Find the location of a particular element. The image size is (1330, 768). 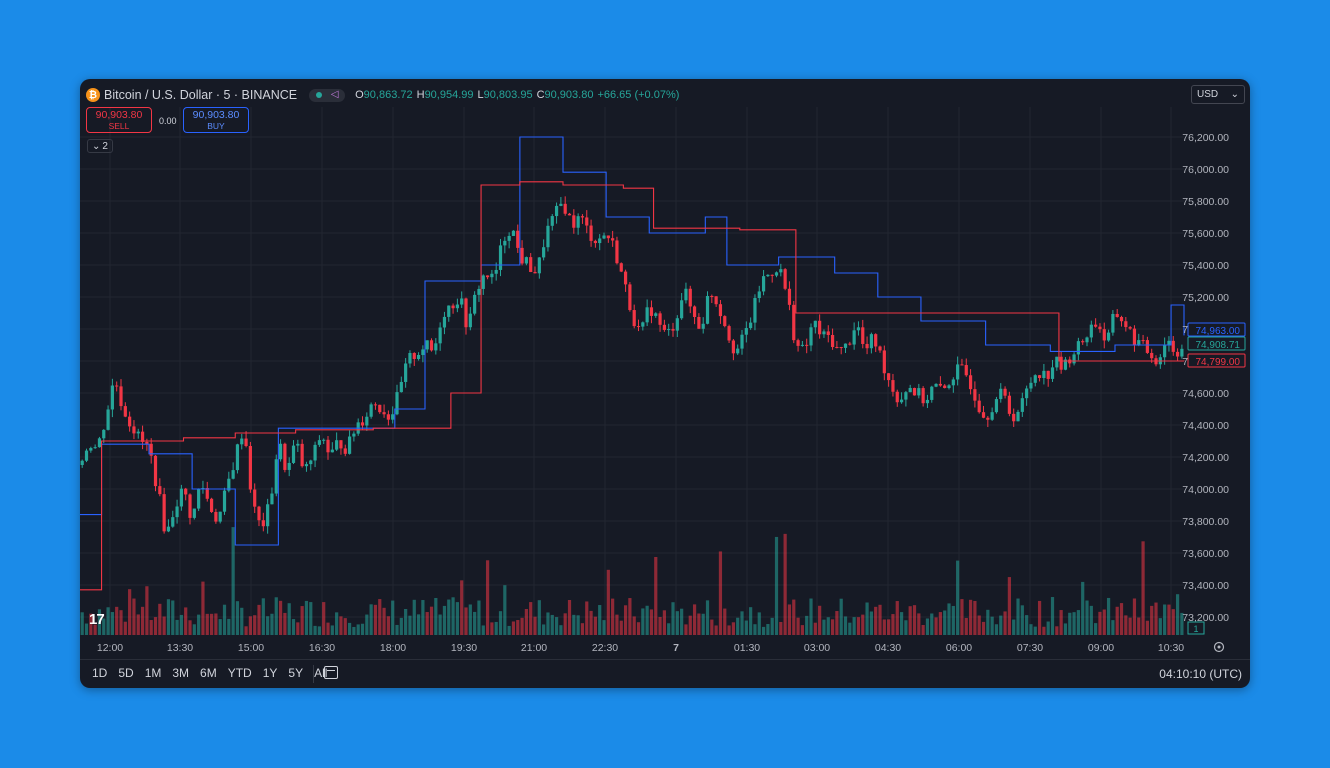

symbol-title: Bitcoin / U.S. Dollar · 5 · BINANCE is located at coordinates (201, 95).